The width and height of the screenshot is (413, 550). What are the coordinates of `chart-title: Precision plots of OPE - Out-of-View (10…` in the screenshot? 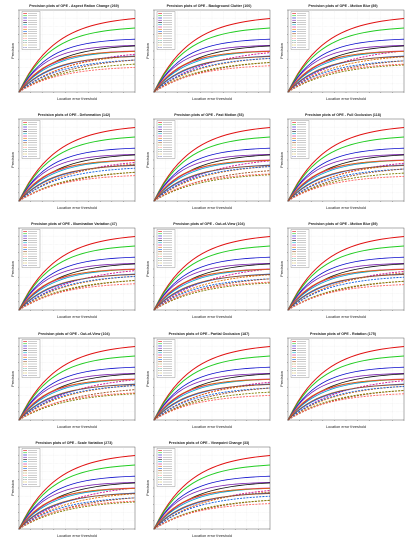 It's located at (74, 334).